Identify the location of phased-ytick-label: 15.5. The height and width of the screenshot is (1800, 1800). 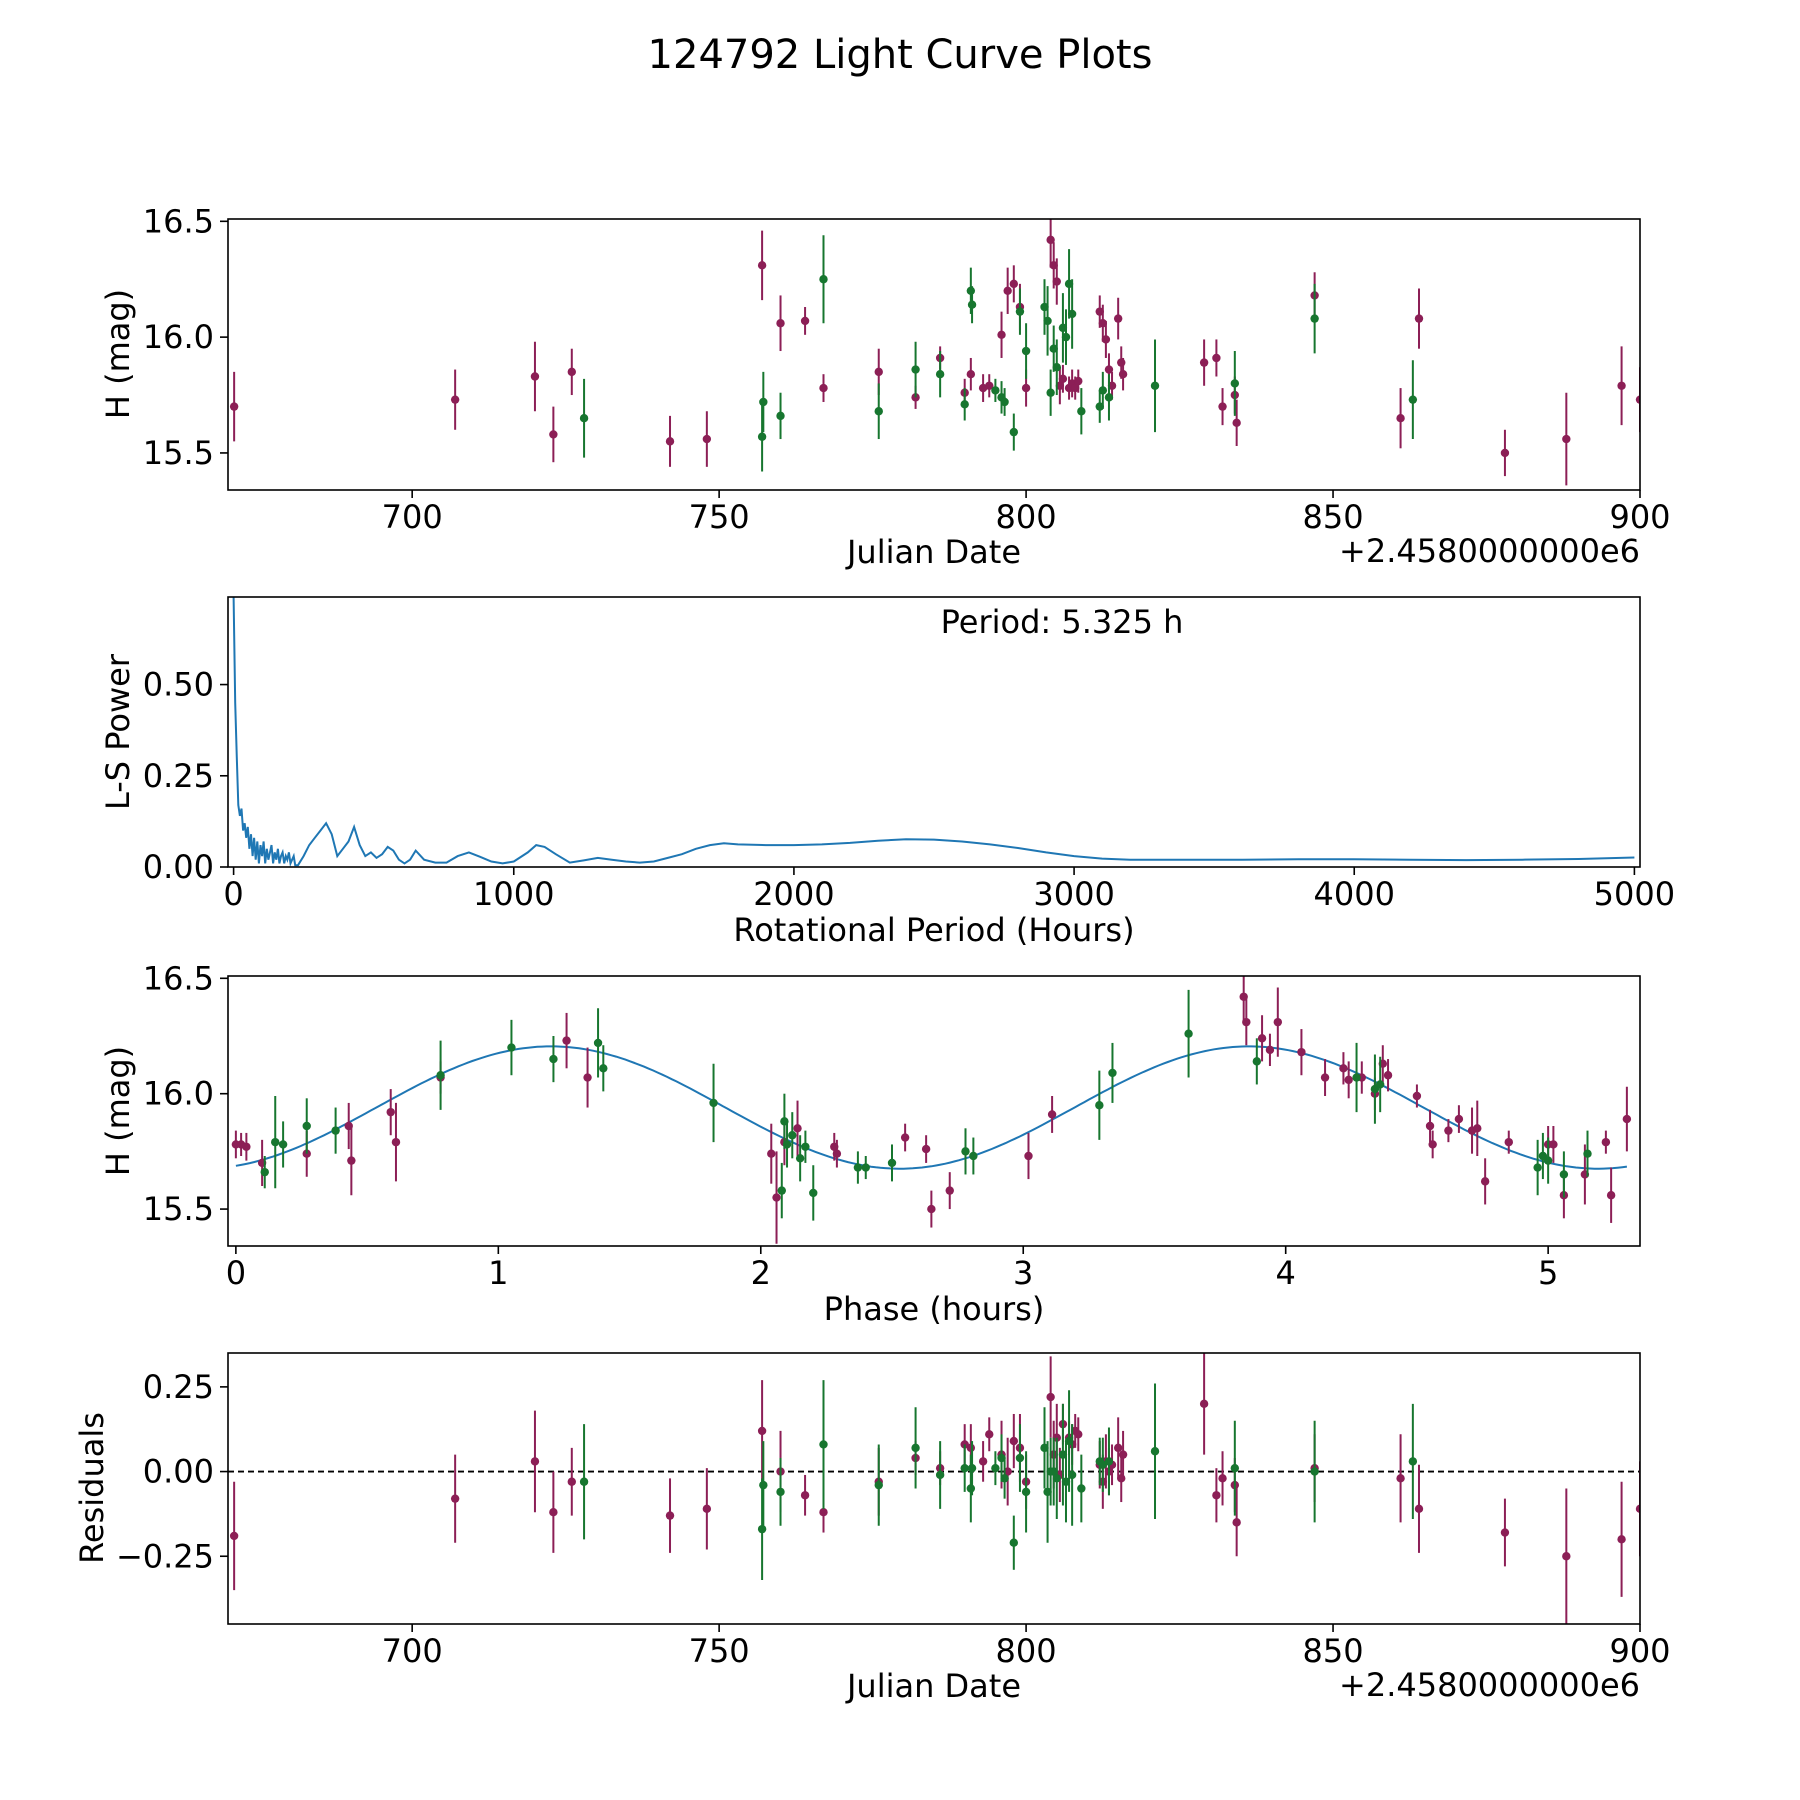
(178, 1209).